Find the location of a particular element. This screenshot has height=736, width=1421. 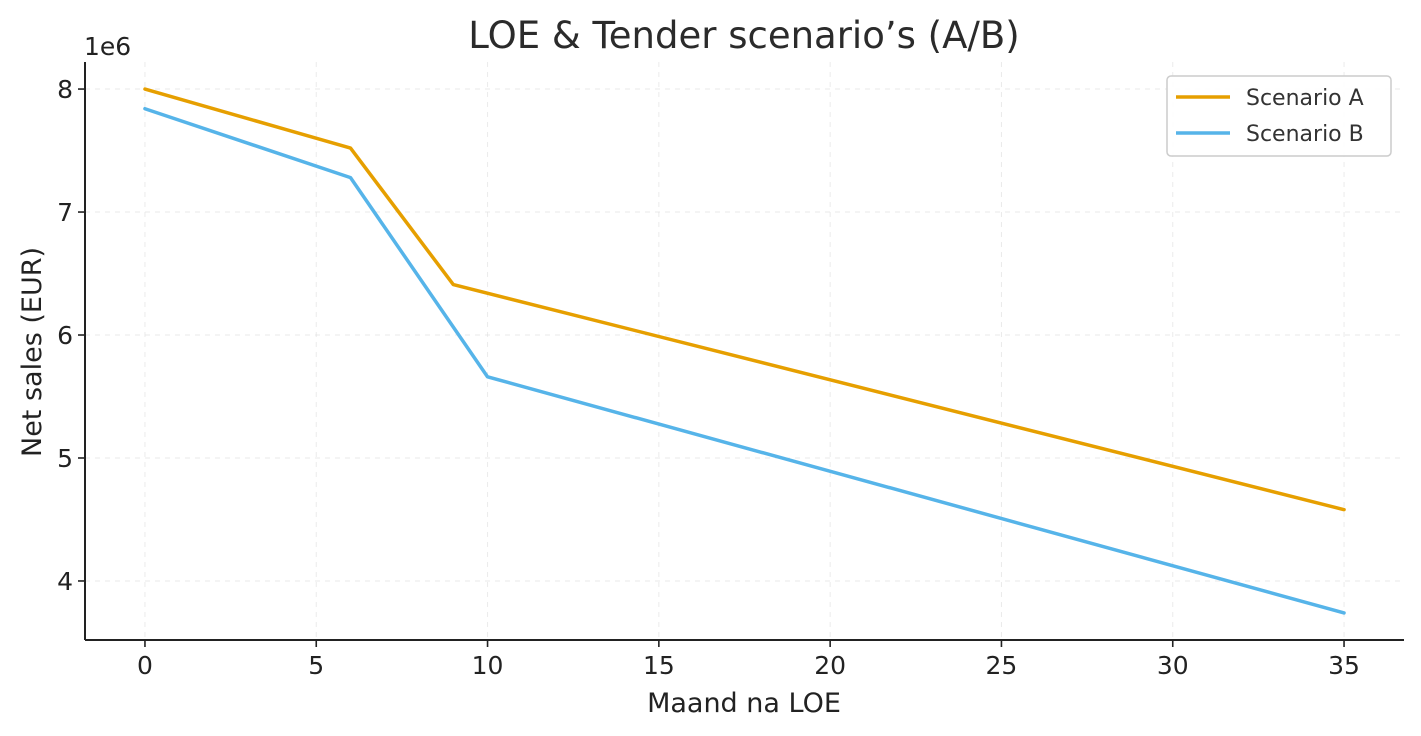

x-tick-label: 25 is located at coordinates (1002, 665).